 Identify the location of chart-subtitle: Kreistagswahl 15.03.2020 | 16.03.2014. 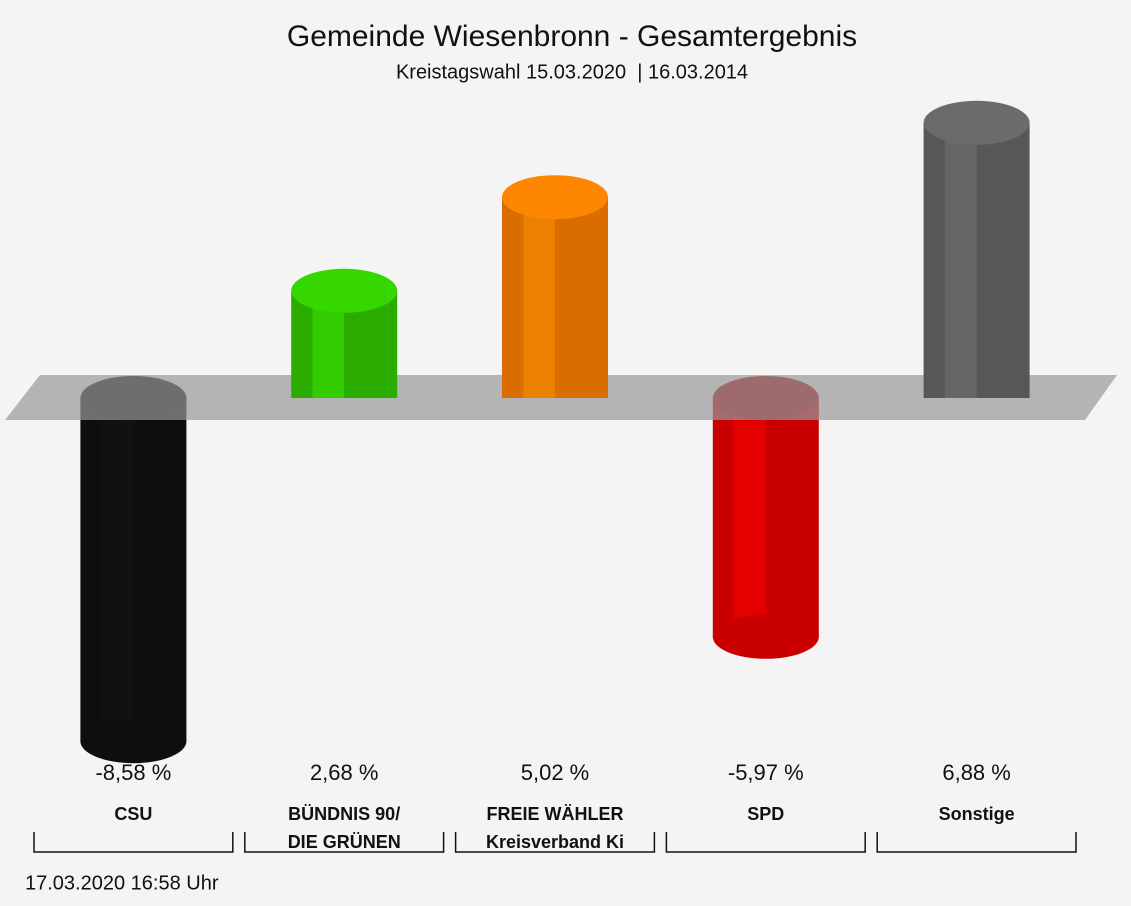
(572, 72).